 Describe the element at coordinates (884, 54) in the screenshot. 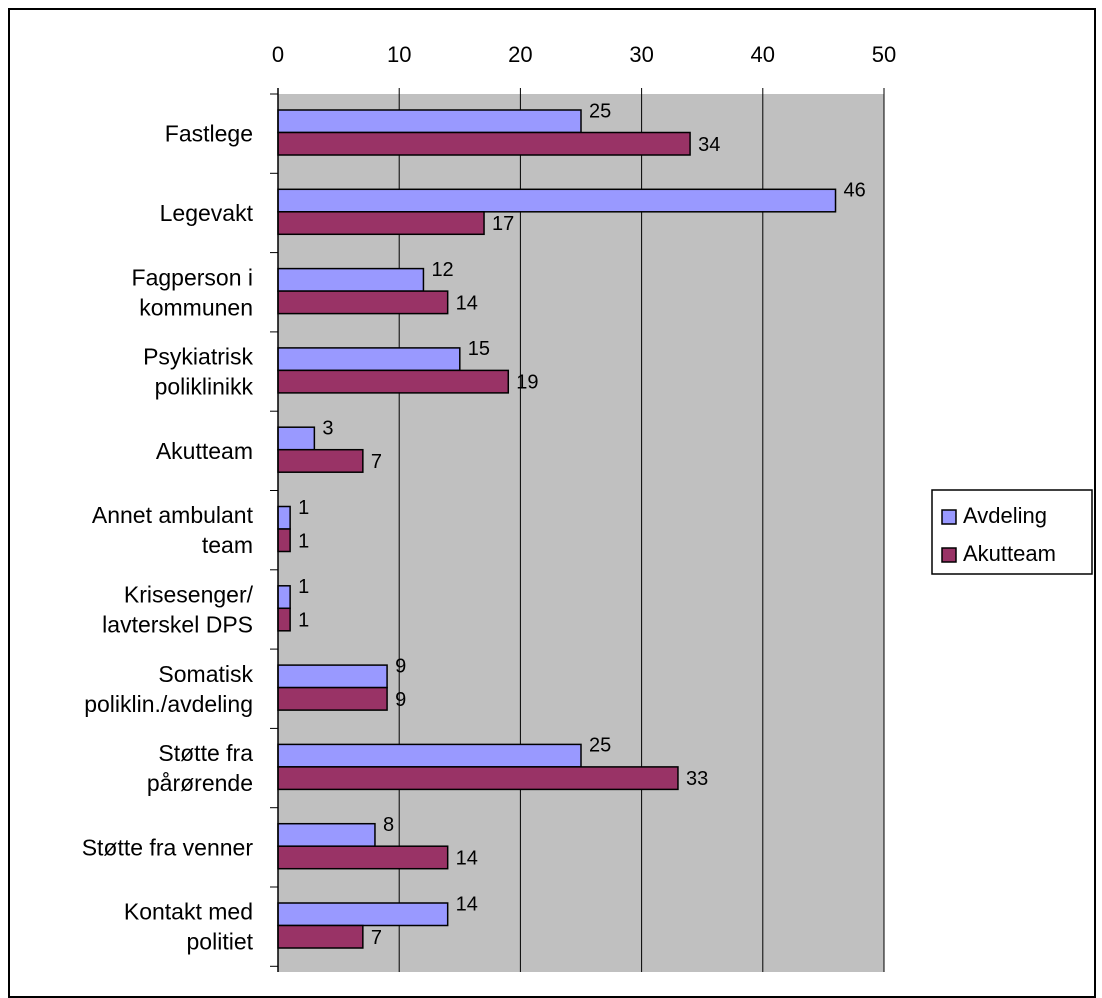

I see `x-tick-label: 50` at that location.